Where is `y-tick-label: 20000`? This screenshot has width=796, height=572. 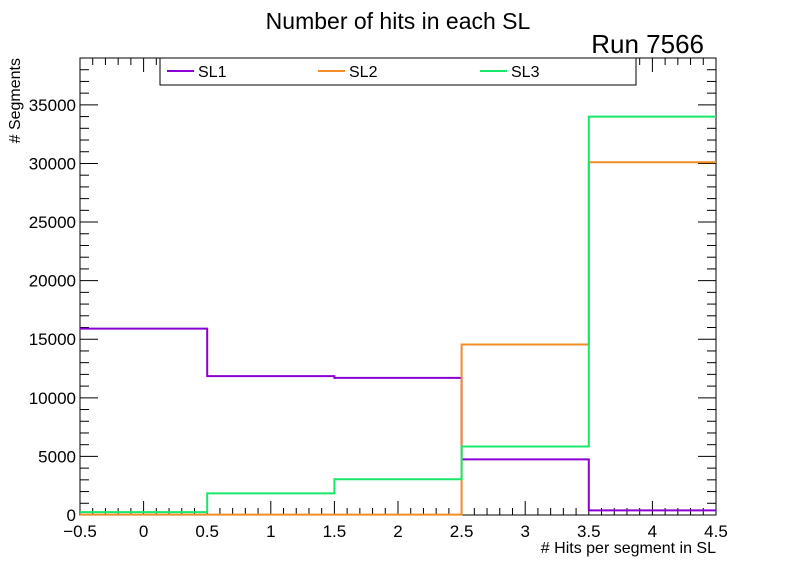
y-tick-label: 20000 is located at coordinates (52, 281).